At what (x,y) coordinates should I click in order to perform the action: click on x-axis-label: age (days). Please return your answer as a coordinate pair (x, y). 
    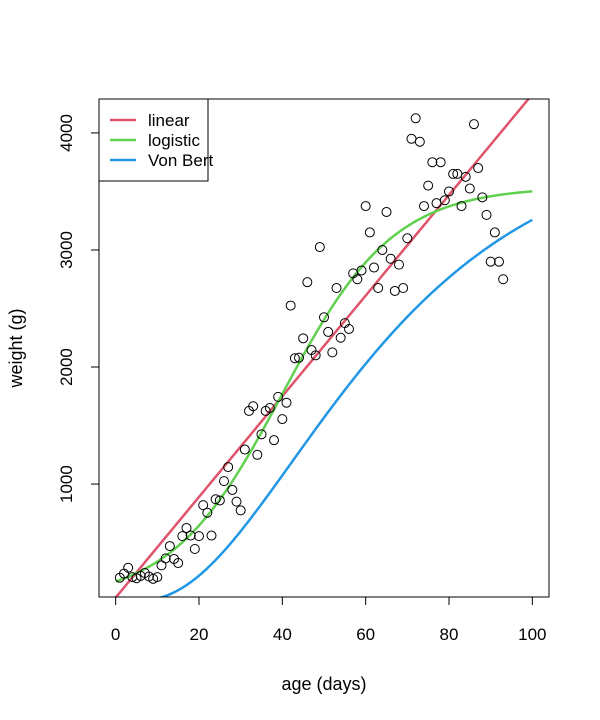
    Looking at the image, I should click on (323, 684).